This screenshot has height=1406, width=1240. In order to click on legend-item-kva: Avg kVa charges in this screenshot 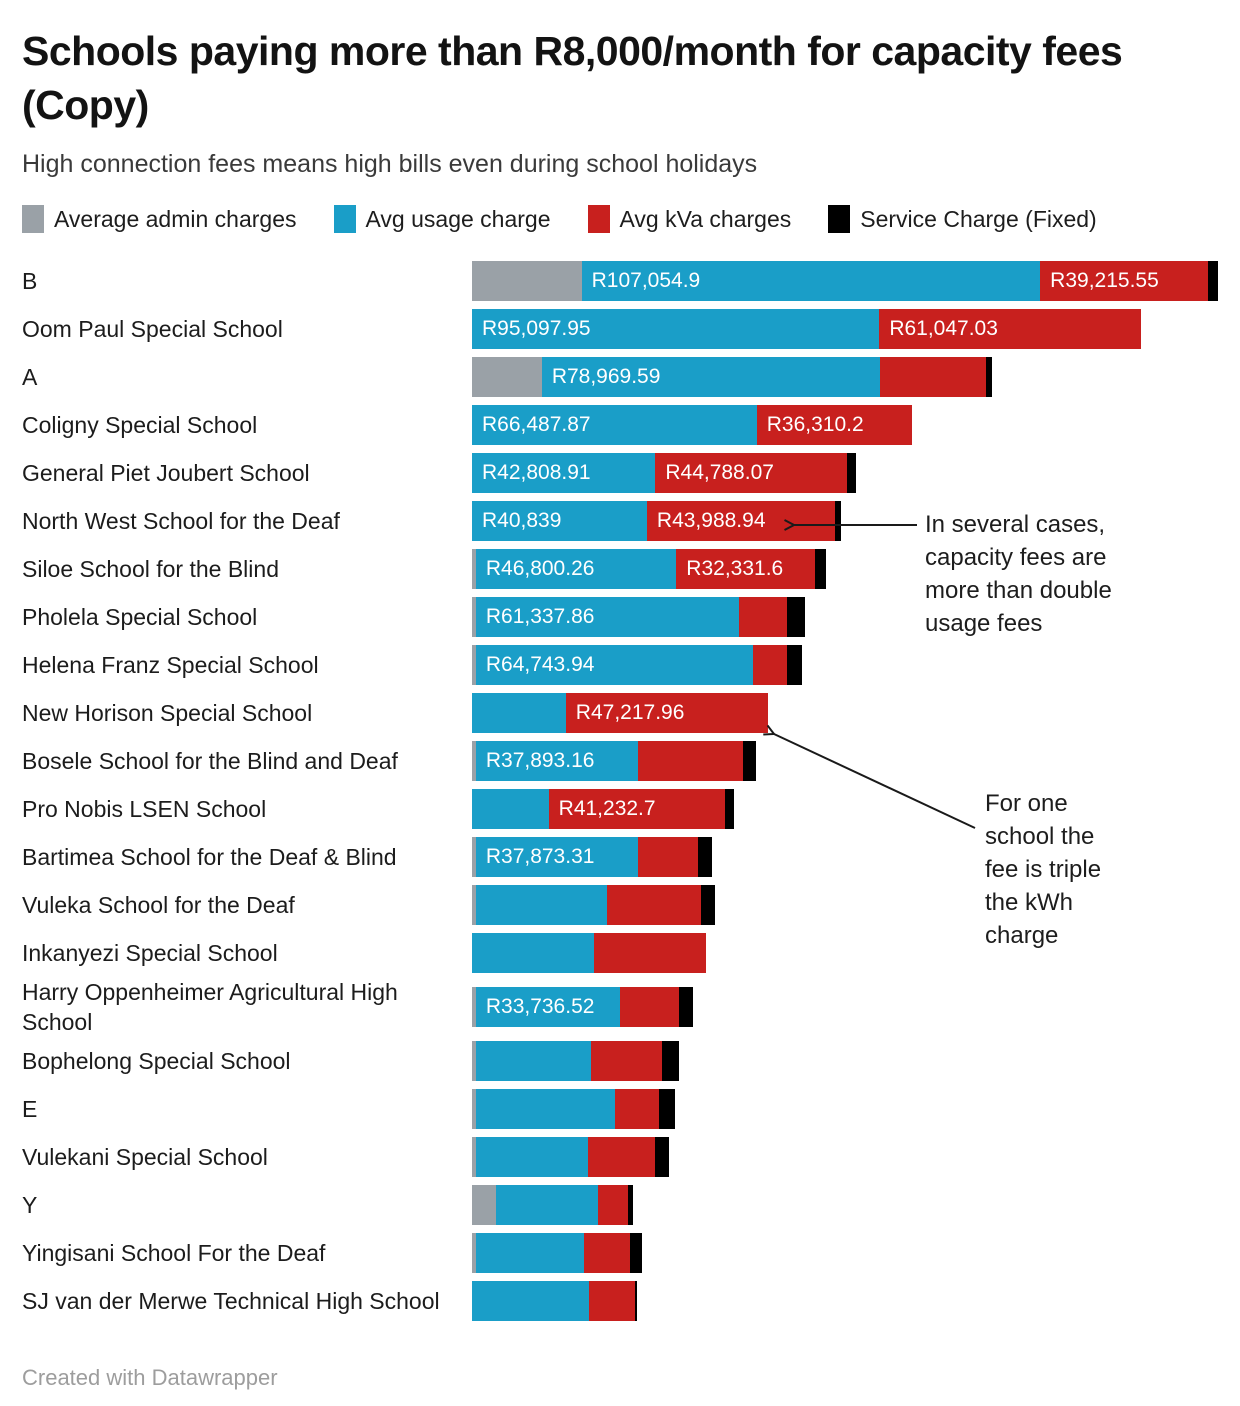, I will do `click(689, 219)`.